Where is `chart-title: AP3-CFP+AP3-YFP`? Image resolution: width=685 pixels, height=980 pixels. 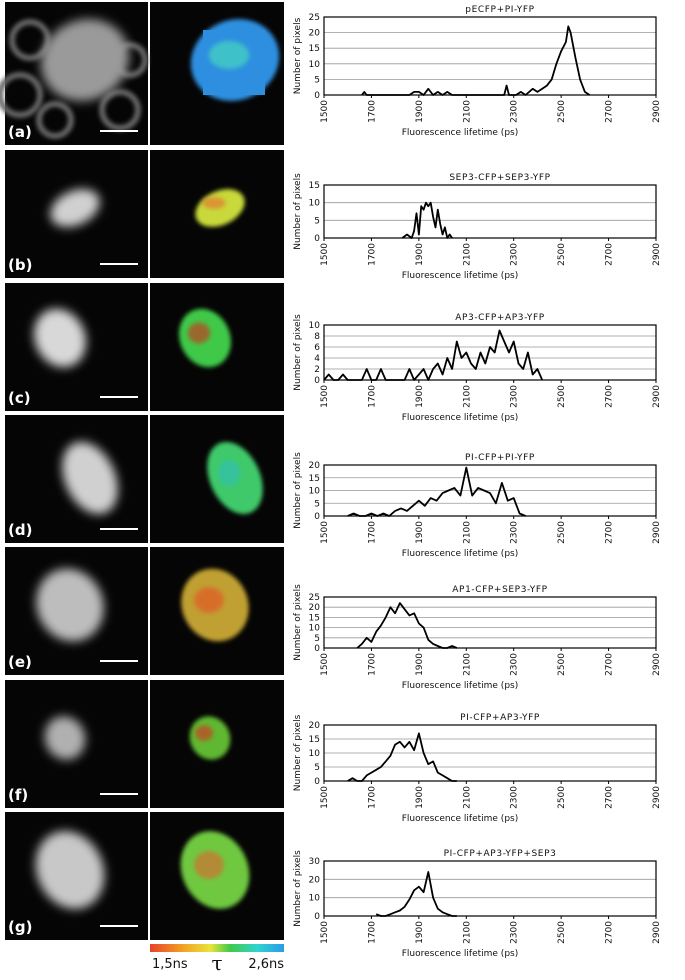
chart-title: AP3-CFP+AP3-YFP is located at coordinates (500, 318).